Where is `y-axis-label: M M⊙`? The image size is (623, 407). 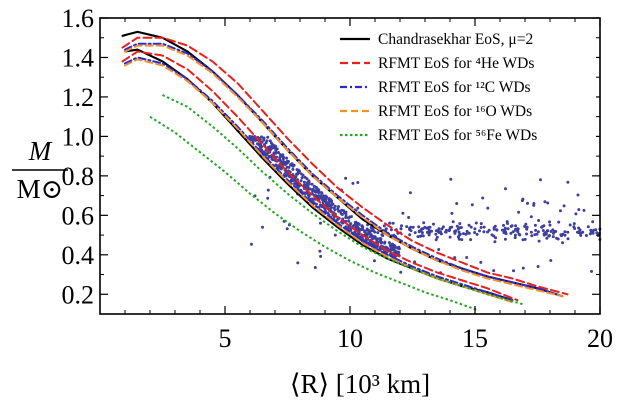 y-axis-label: M M⊙ is located at coordinates (40, 170).